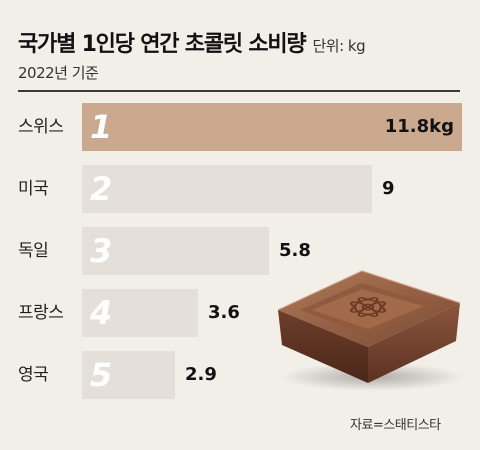 The height and width of the screenshot is (450, 480). Describe the element at coordinates (101, 375) in the screenshot. I see `rank-number: 5` at that location.